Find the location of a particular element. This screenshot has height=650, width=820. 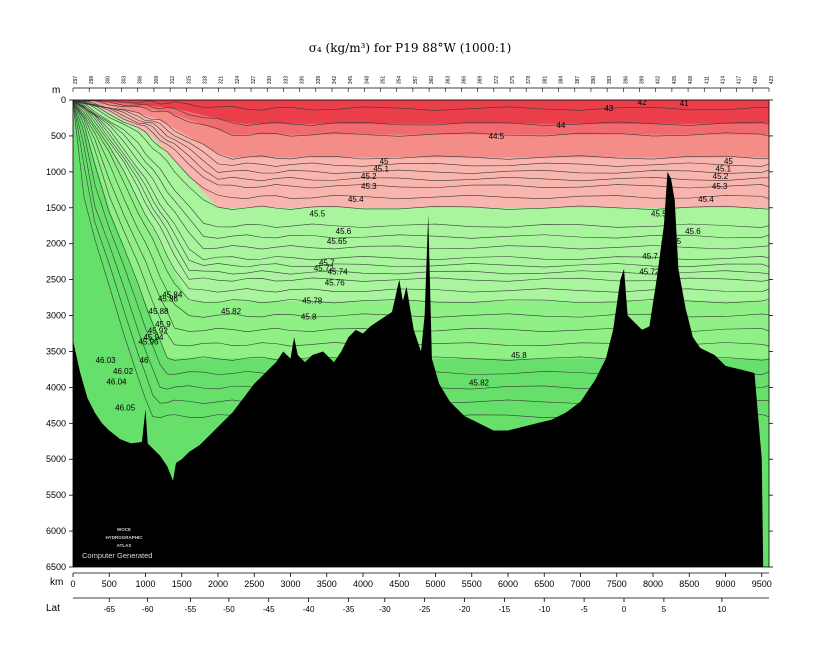

latitude-tick-label: 0 is located at coordinates (624, 609).